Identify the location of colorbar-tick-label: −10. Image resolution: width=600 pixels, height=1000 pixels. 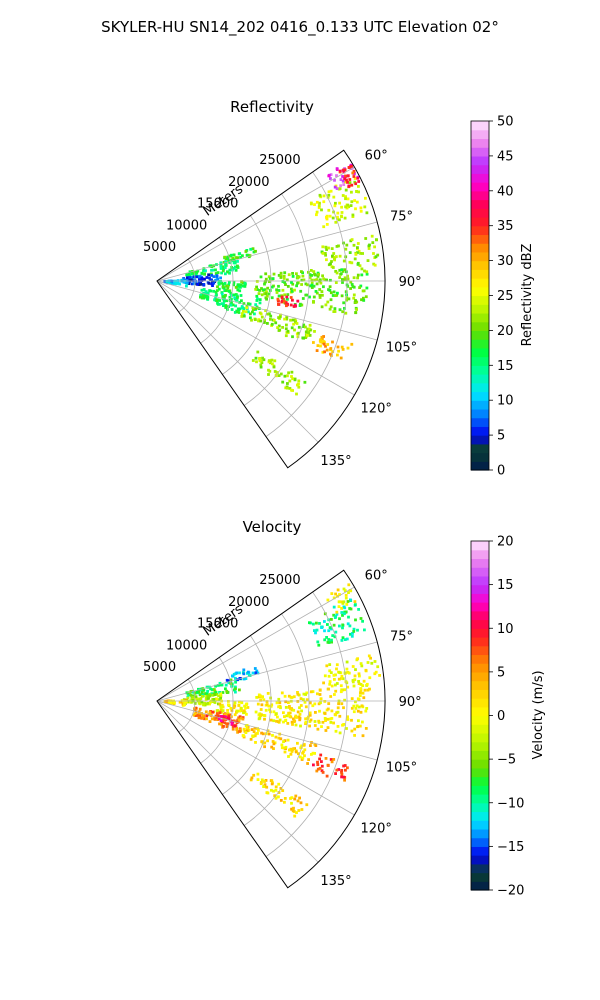
(510, 803).